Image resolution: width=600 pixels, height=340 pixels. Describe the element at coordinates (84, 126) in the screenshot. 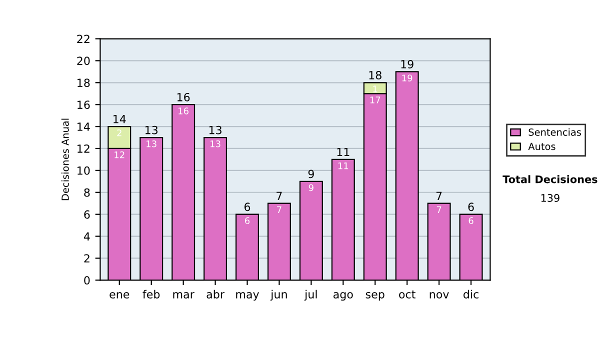

I see `y-tick-label: 14` at that location.